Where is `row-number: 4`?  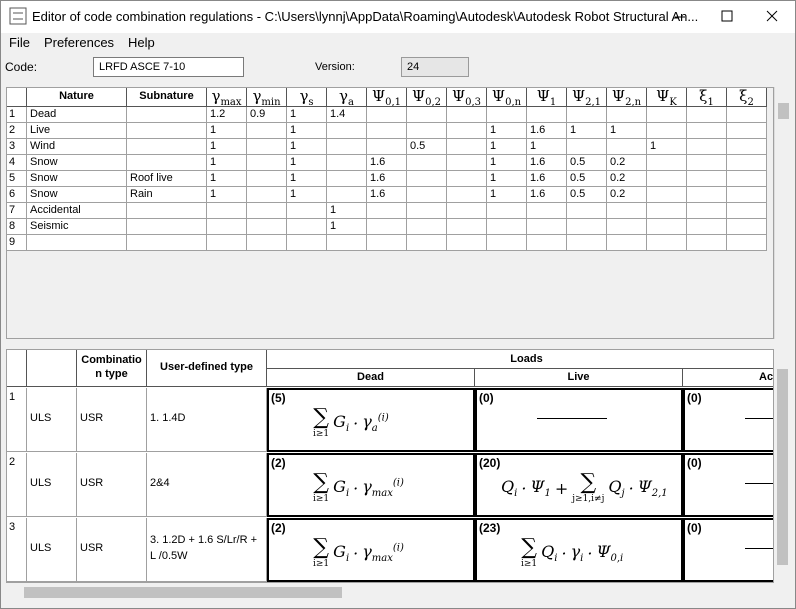
row-number: 4 is located at coordinates (17, 163).